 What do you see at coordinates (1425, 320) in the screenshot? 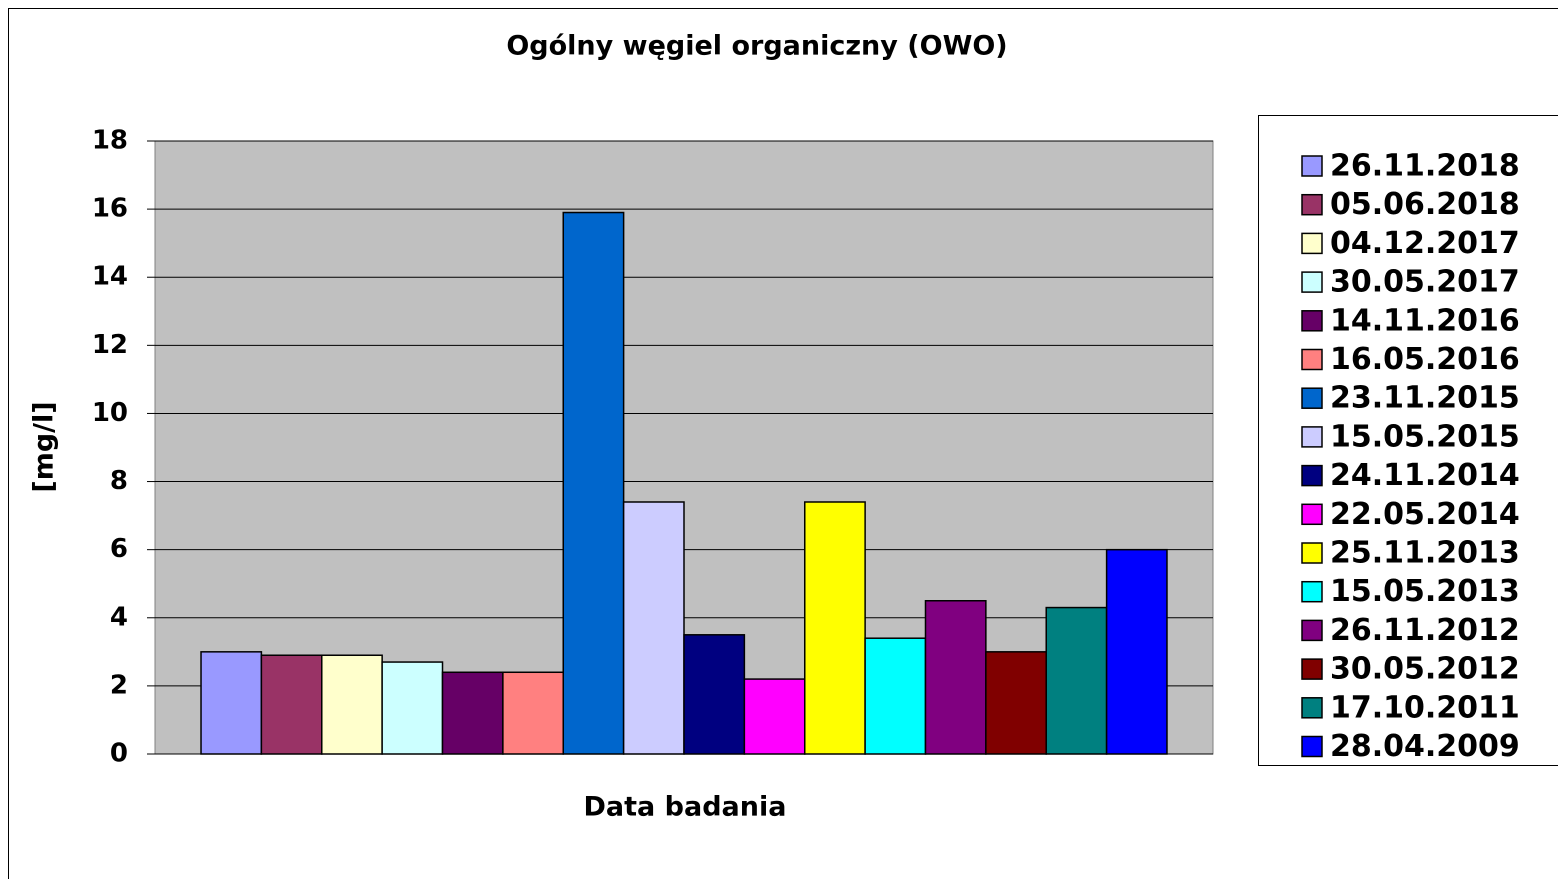
I see `legend-label: 14.11.2016` at bounding box center [1425, 320].